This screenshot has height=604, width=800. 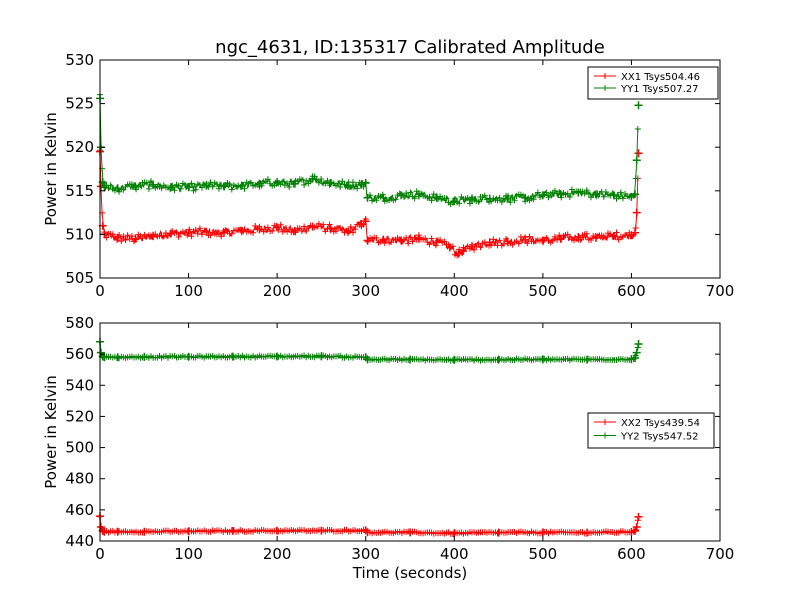 I want to click on x-tick-label: 700, so click(x=720, y=291).